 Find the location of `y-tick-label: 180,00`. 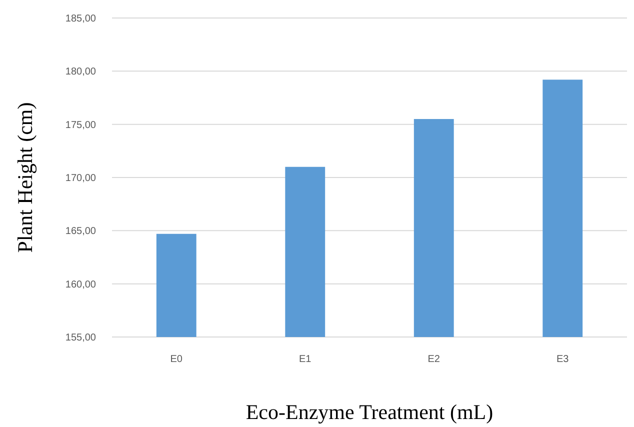

y-tick-label: 180,00 is located at coordinates (80, 72).